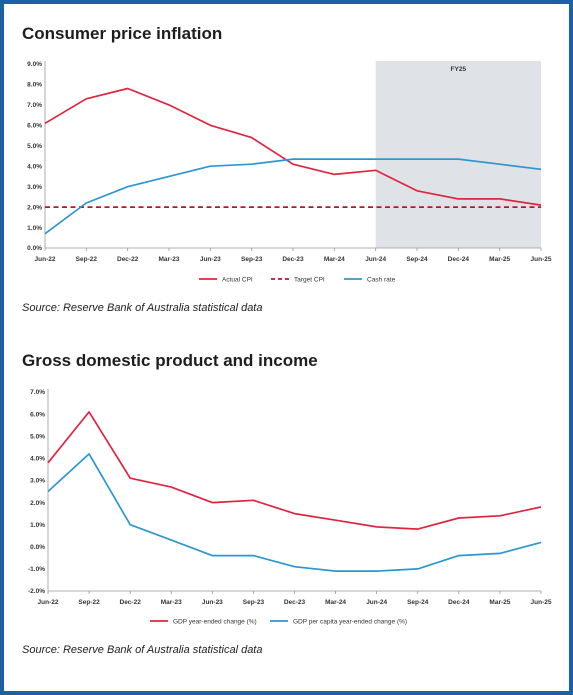  I want to click on y-tick-label: 9.0%, so click(34, 64).